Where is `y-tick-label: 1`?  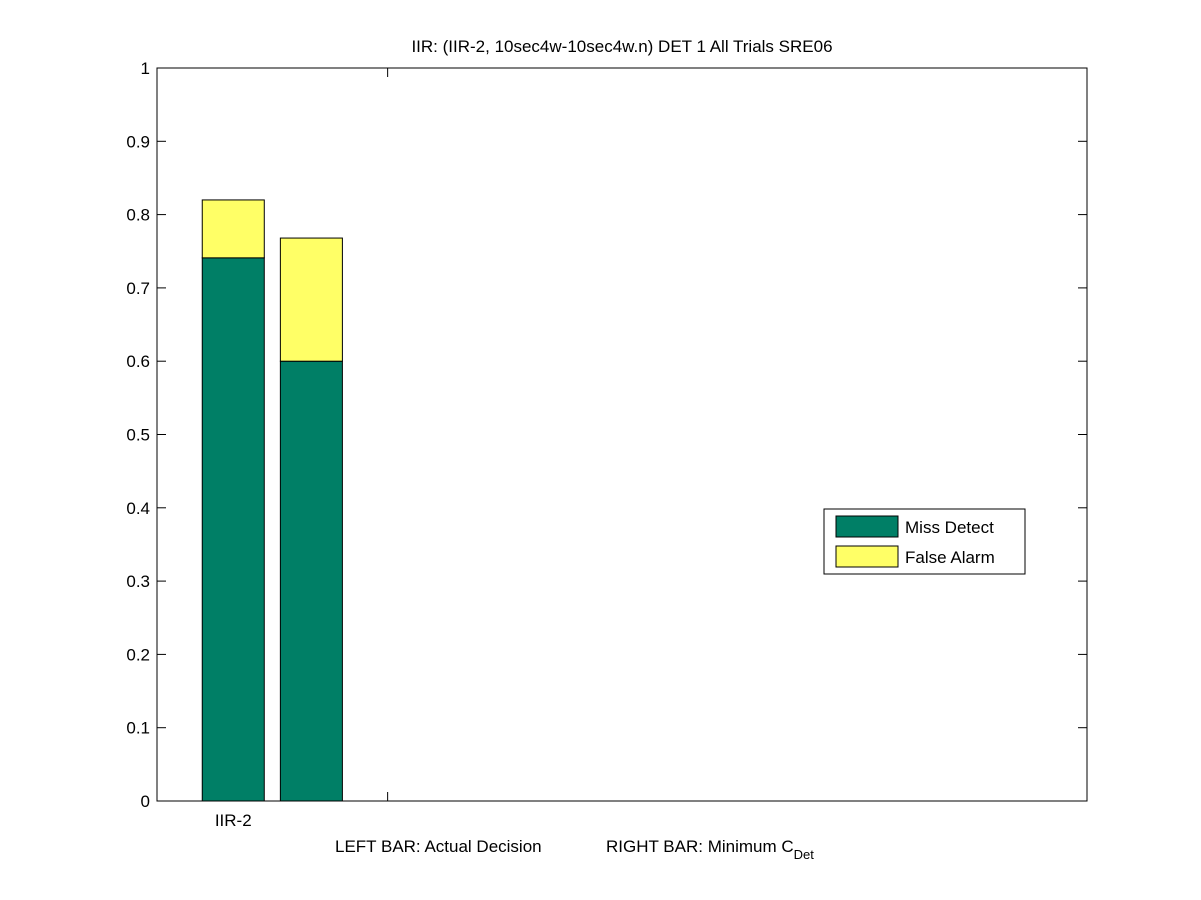 y-tick-label: 1 is located at coordinates (145, 68).